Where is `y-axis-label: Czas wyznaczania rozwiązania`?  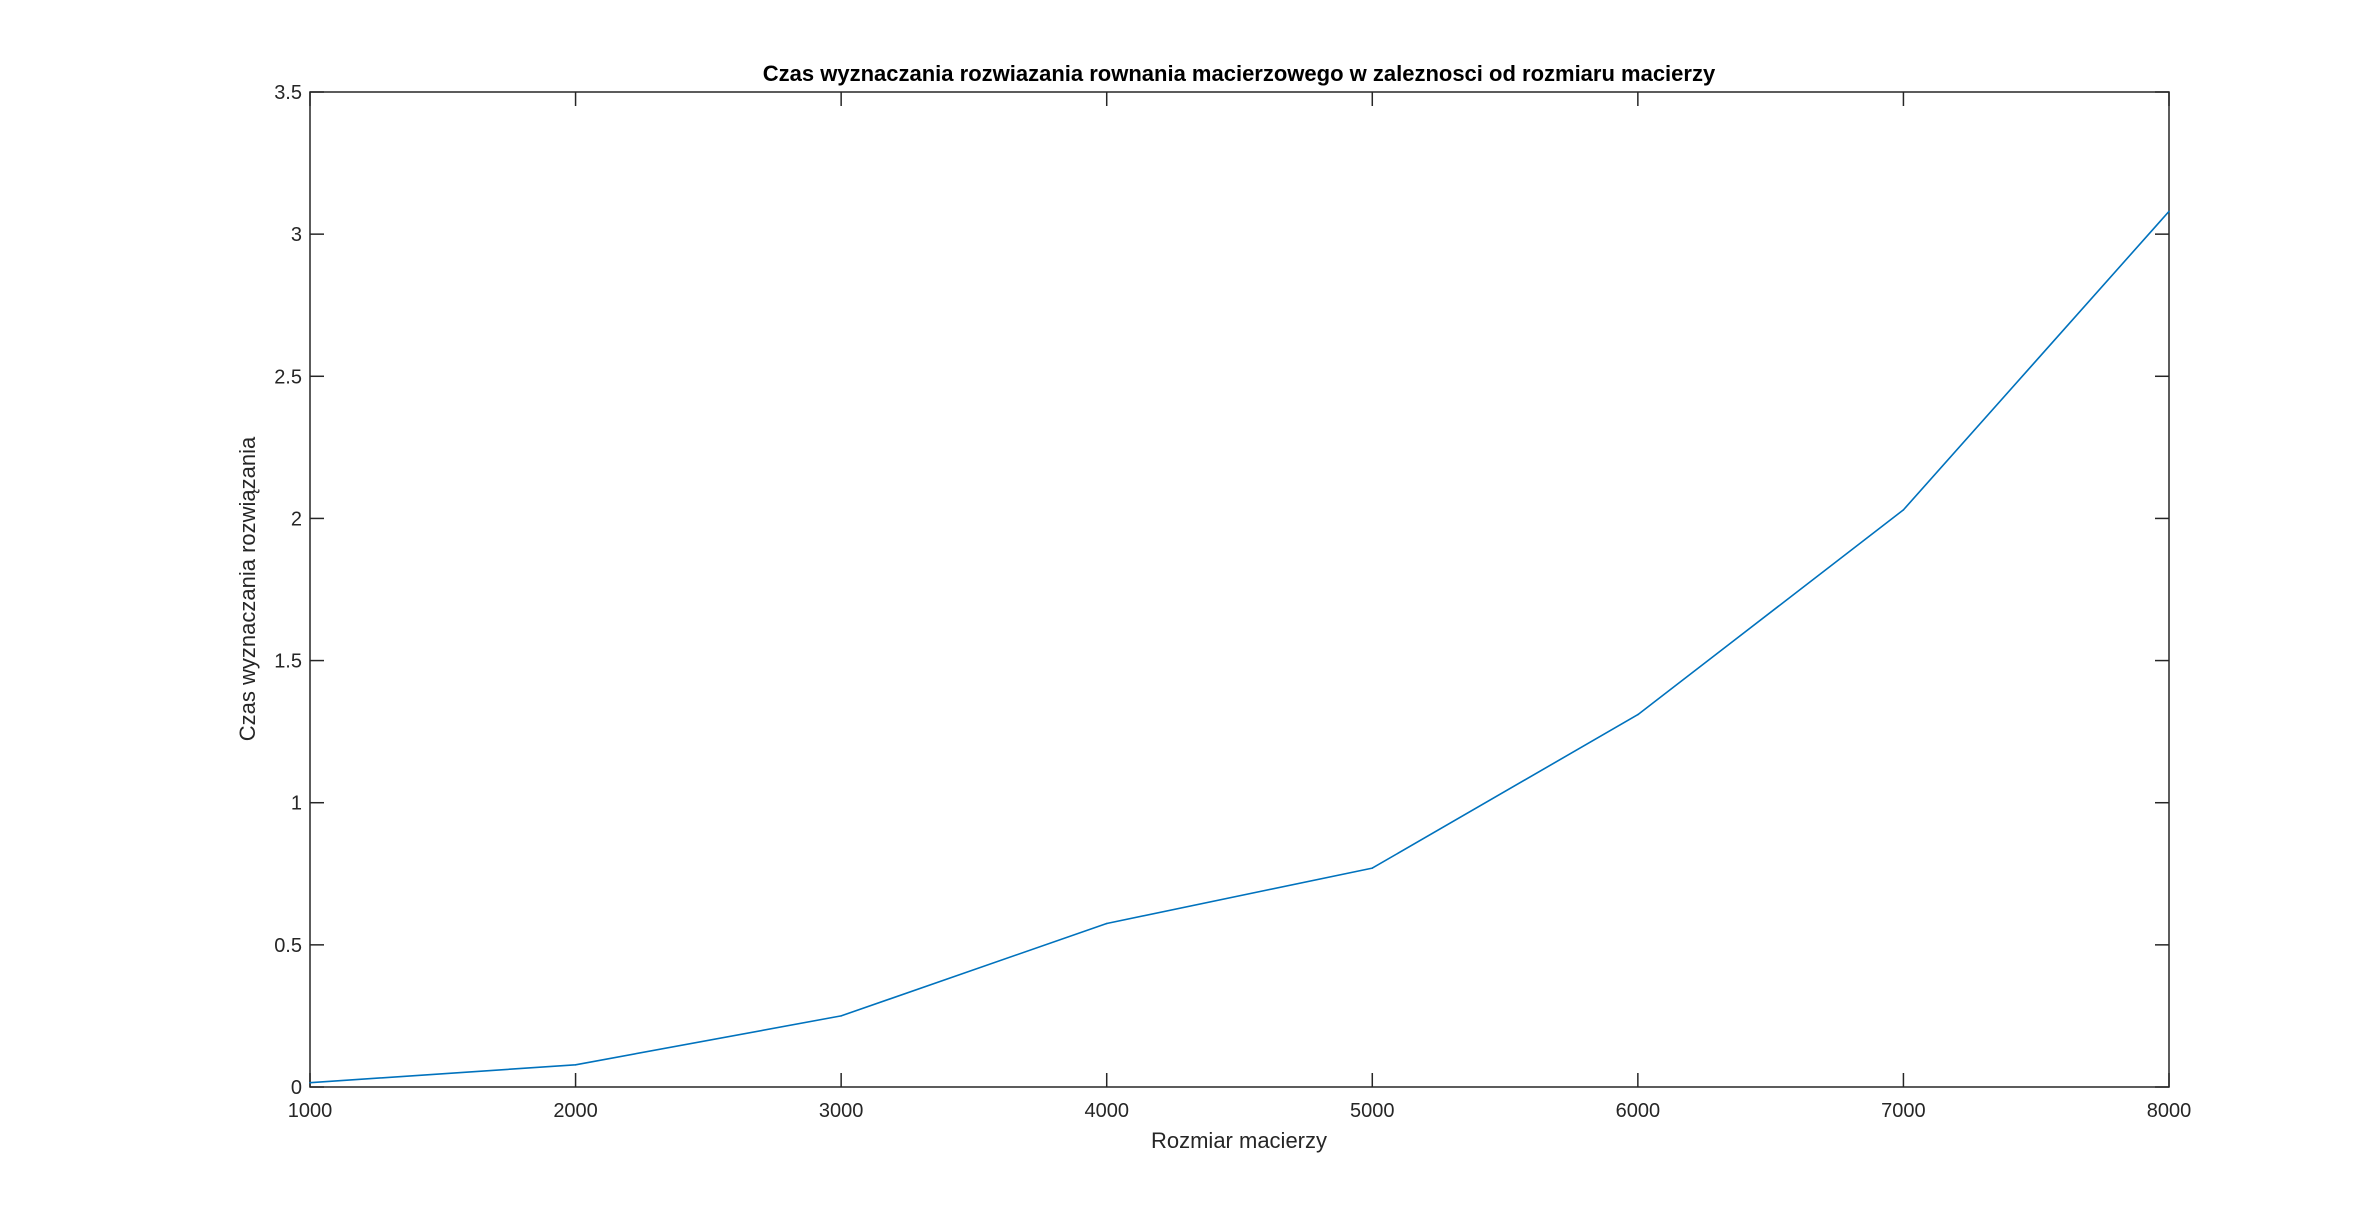 y-axis-label: Czas wyznaczania rozwiązania is located at coordinates (247, 588).